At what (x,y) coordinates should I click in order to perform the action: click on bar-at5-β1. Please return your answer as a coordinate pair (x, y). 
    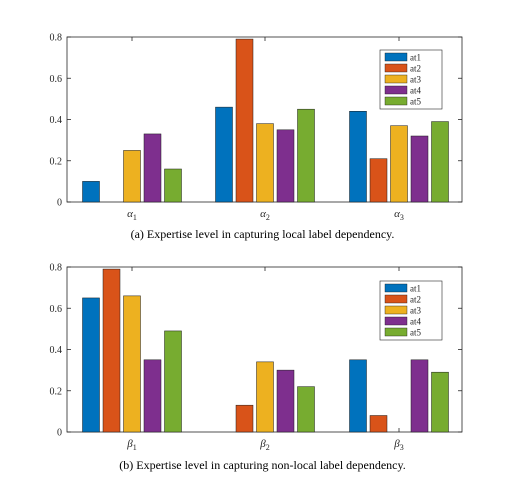
    Looking at the image, I should click on (173, 381).